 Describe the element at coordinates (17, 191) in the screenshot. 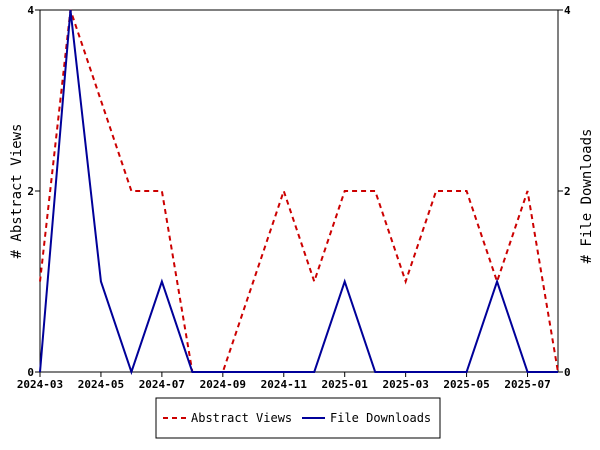

I see `y-axis-title-left: # Abstract Views` at that location.